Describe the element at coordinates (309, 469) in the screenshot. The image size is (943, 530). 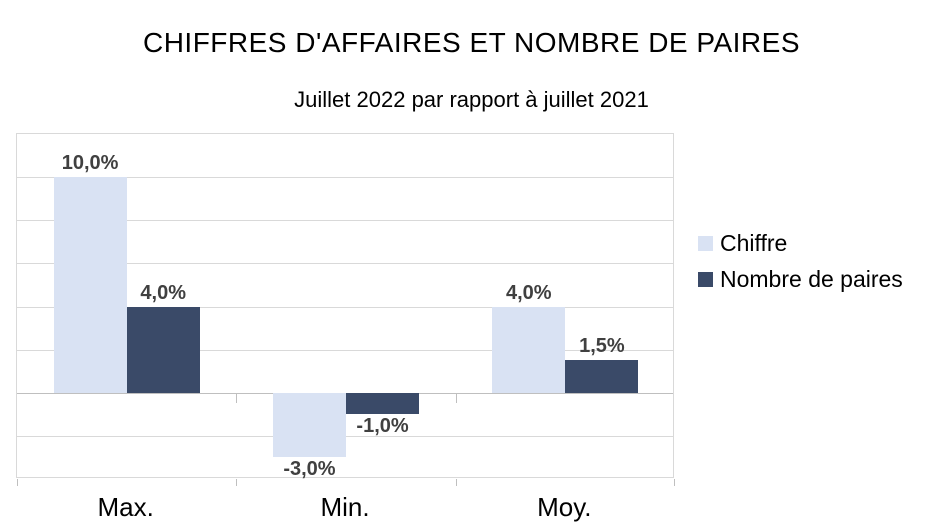
I see `data-label: -3,0%` at that location.